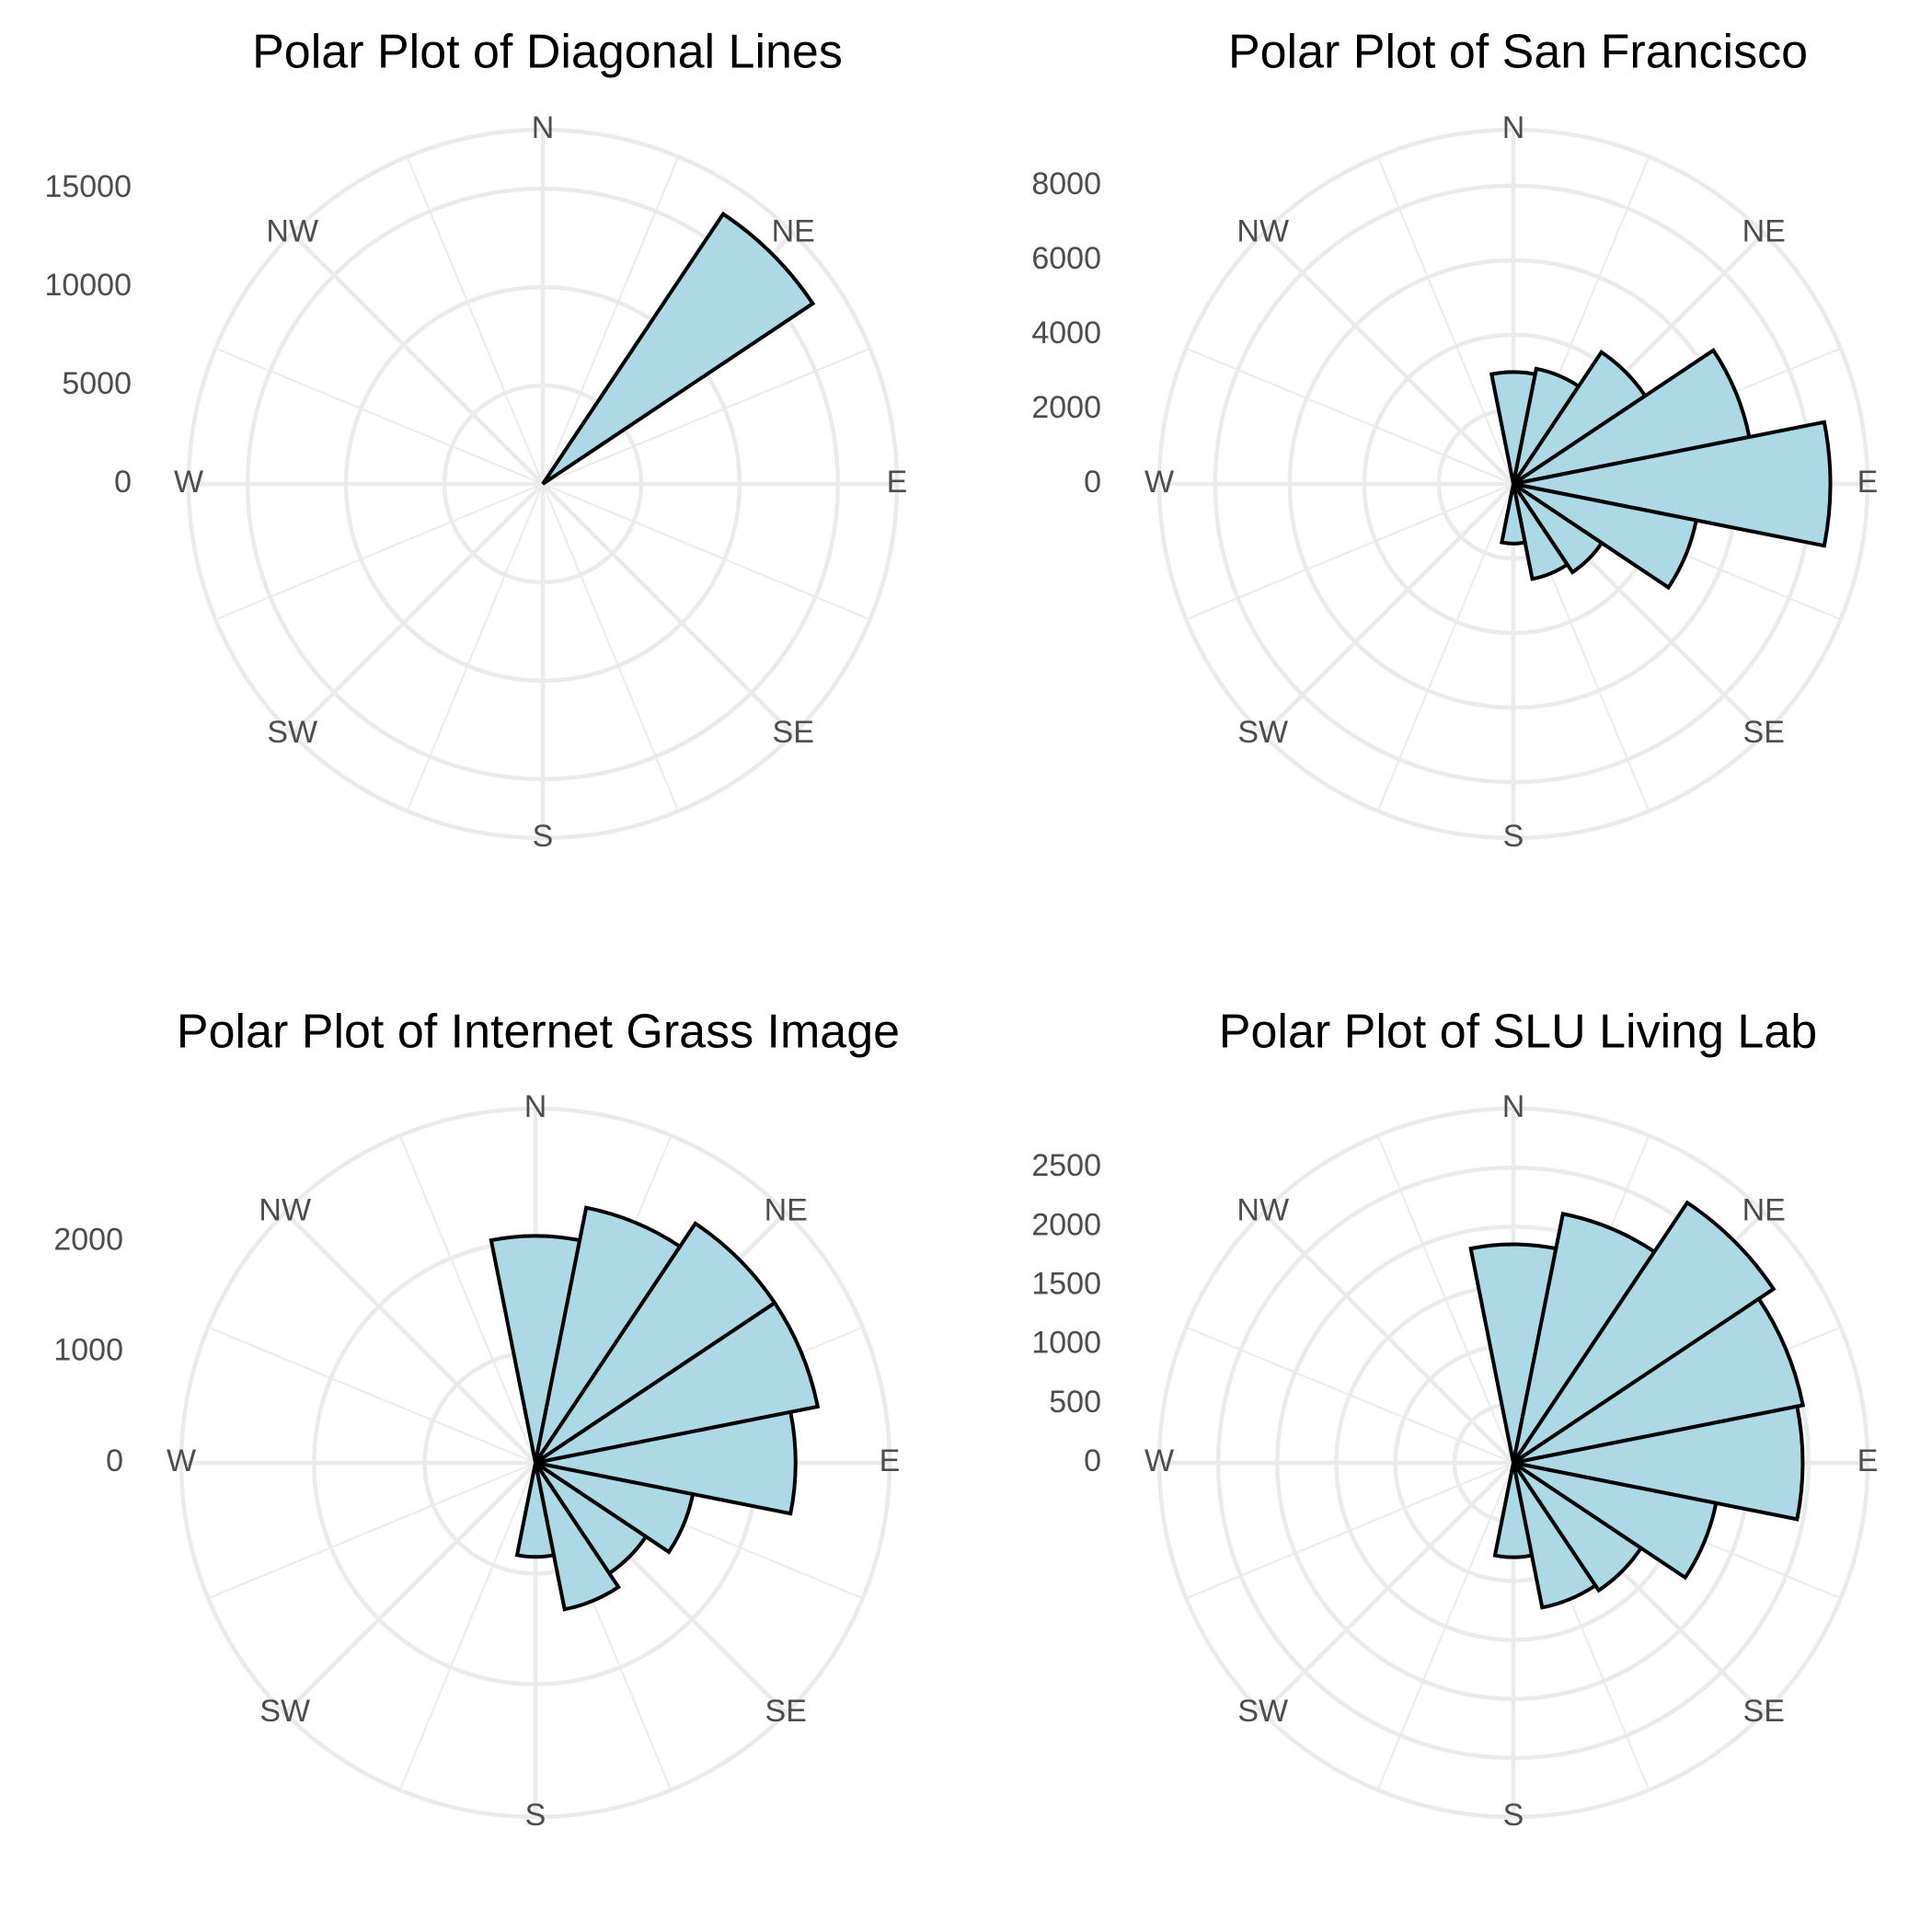  Describe the element at coordinates (1518, 1032) in the screenshot. I see `chart-title: Polar Plot of SLU Living Lab` at that location.